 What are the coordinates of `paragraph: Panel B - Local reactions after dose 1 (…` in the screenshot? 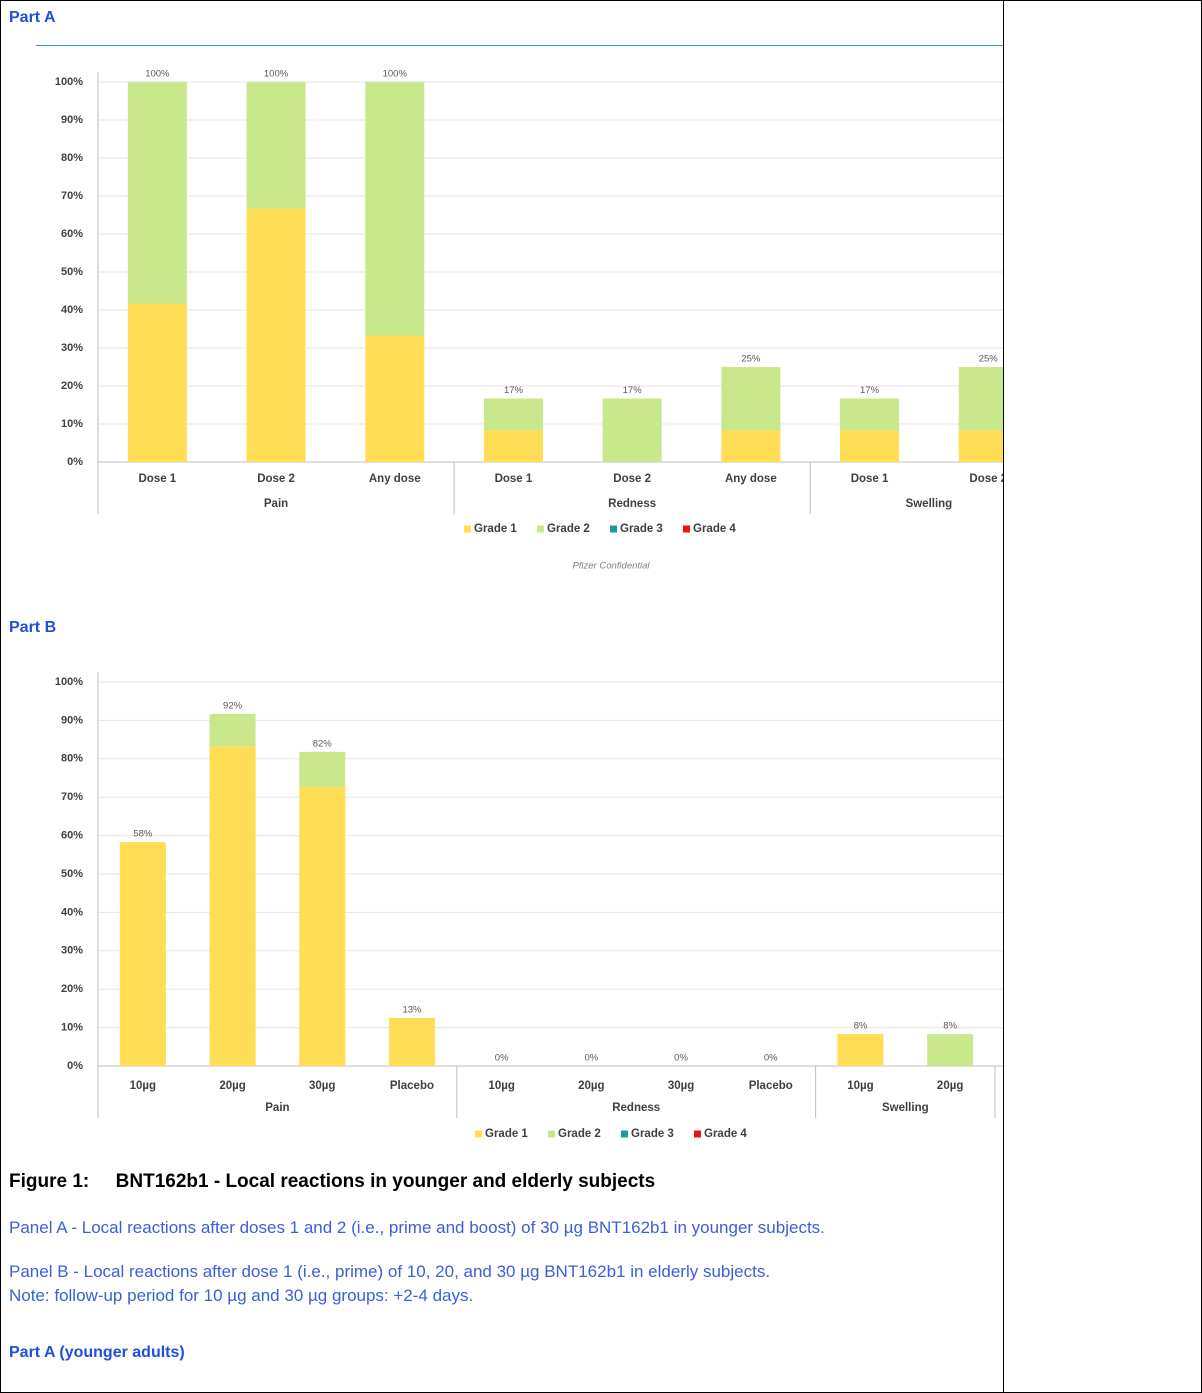 It's located at (390, 1271).